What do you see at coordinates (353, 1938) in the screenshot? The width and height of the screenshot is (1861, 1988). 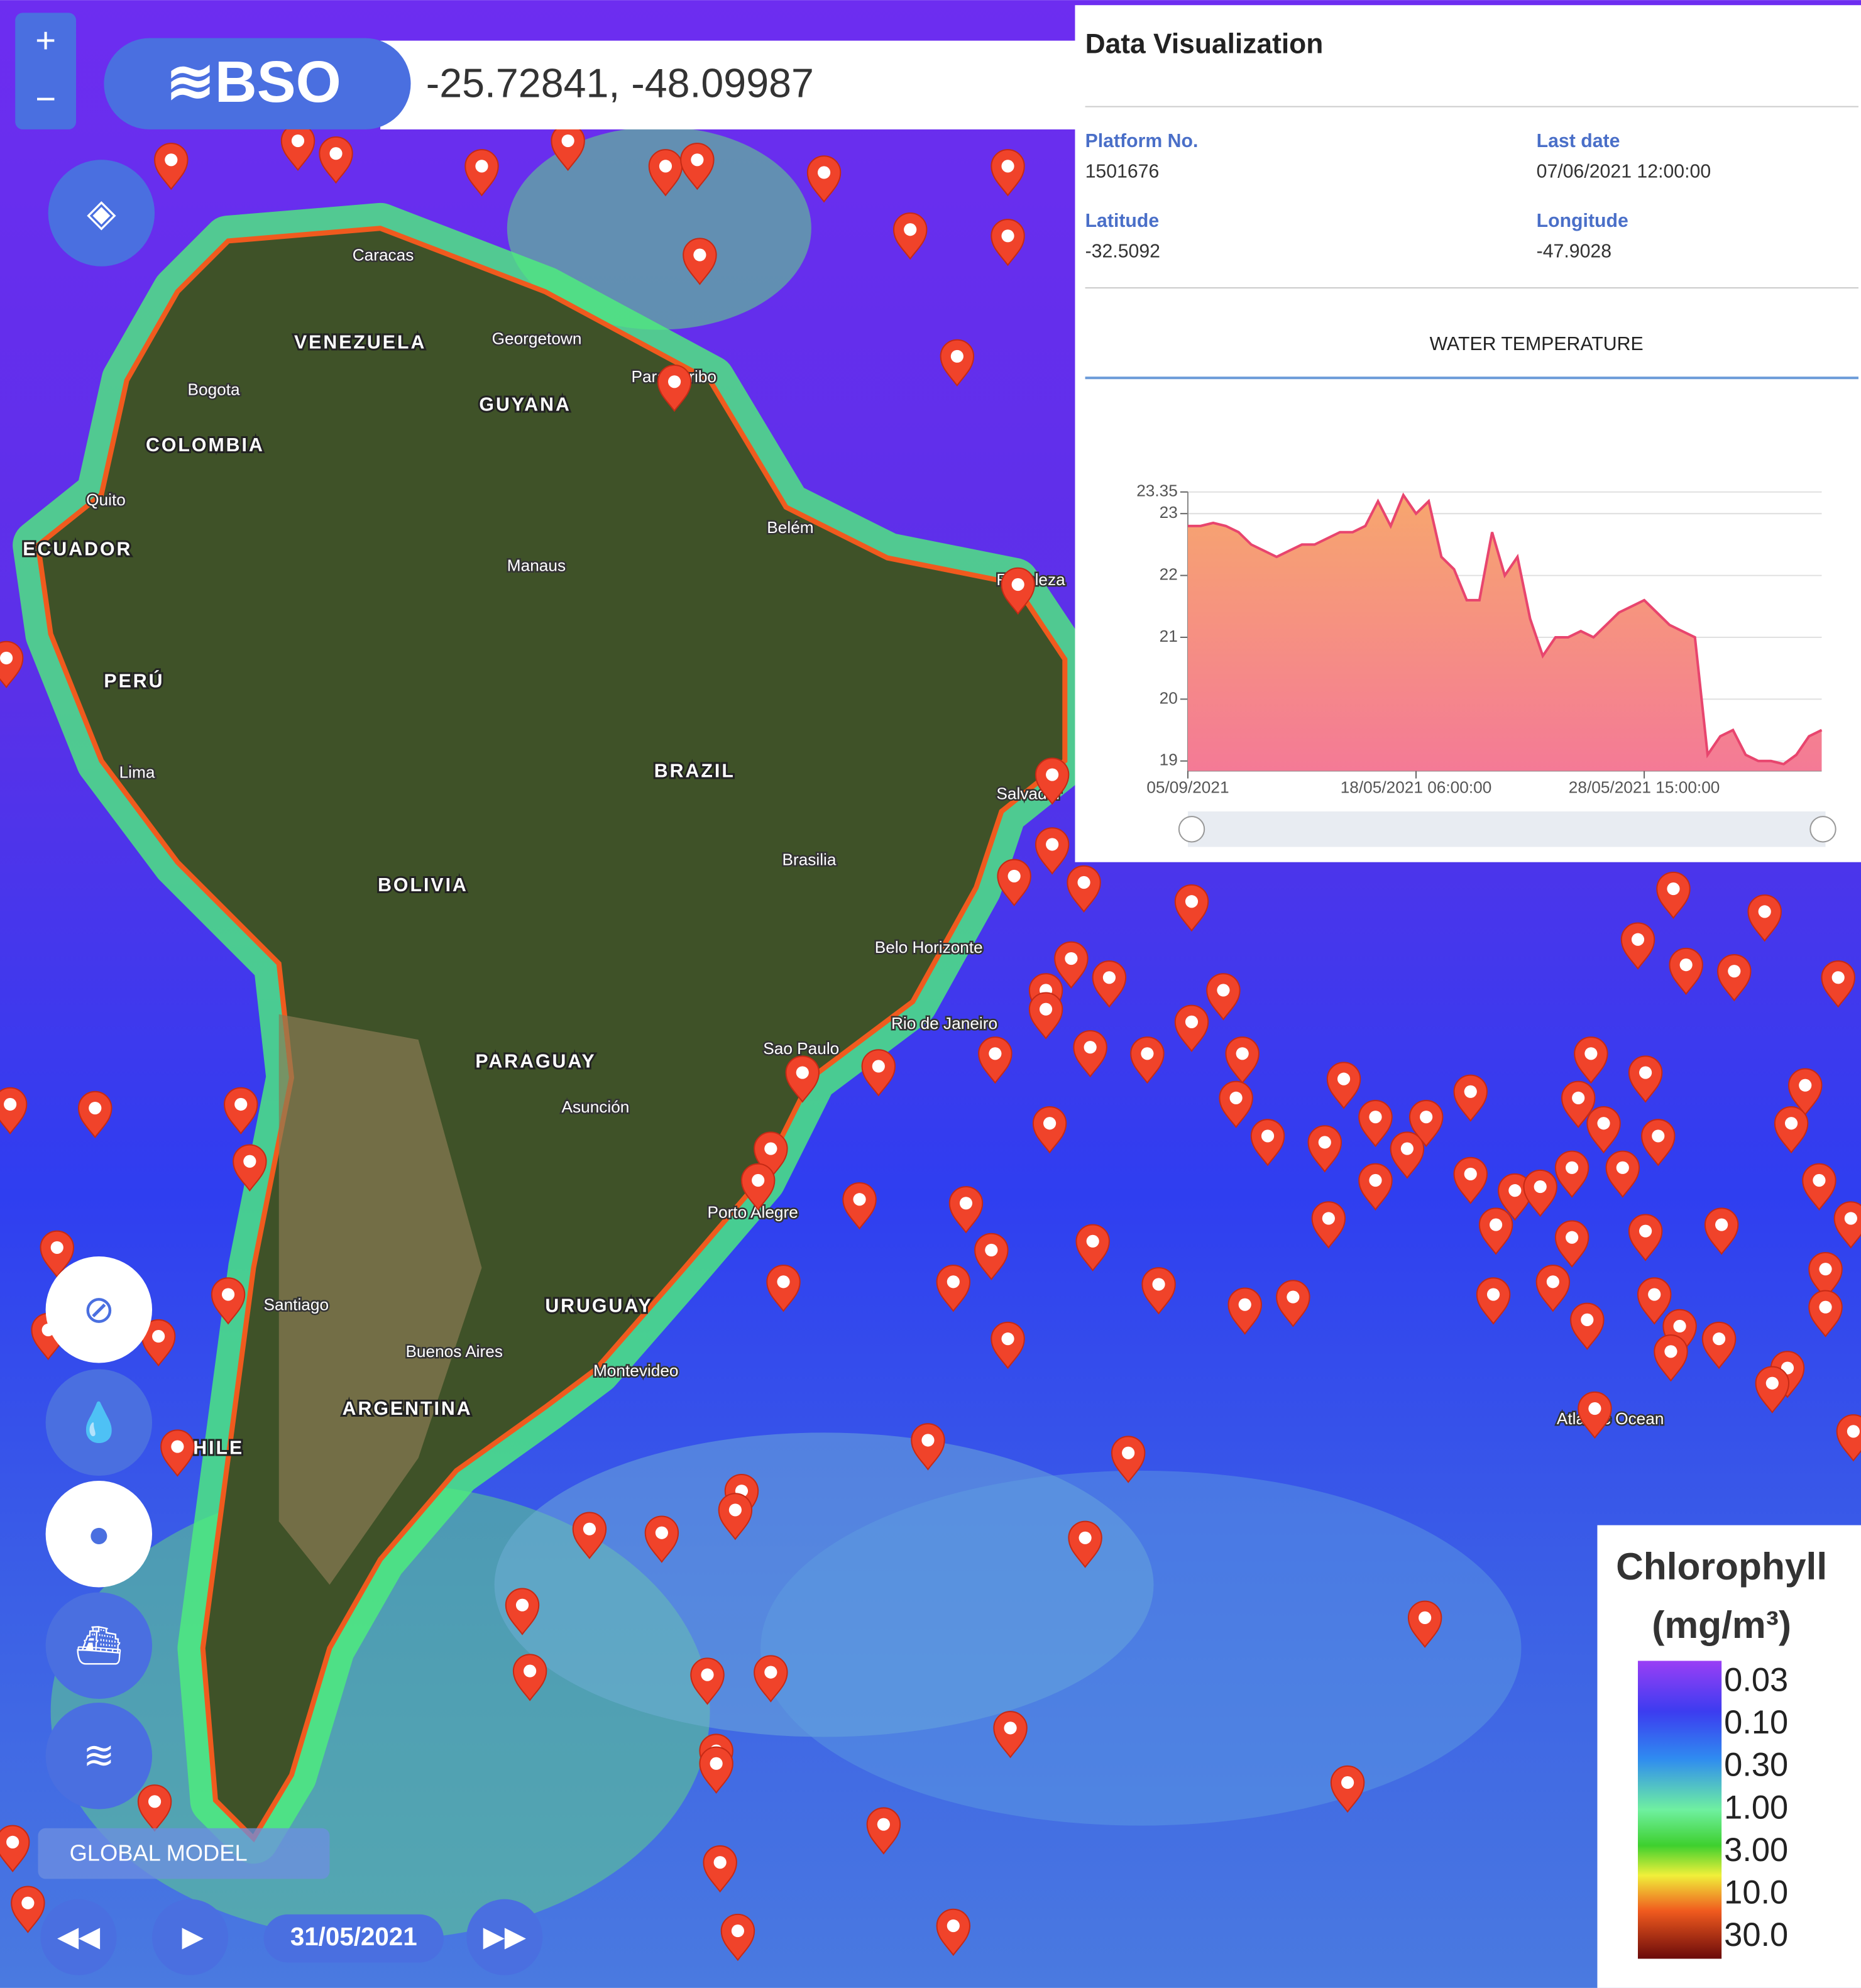 I see `date-pill` at bounding box center [353, 1938].